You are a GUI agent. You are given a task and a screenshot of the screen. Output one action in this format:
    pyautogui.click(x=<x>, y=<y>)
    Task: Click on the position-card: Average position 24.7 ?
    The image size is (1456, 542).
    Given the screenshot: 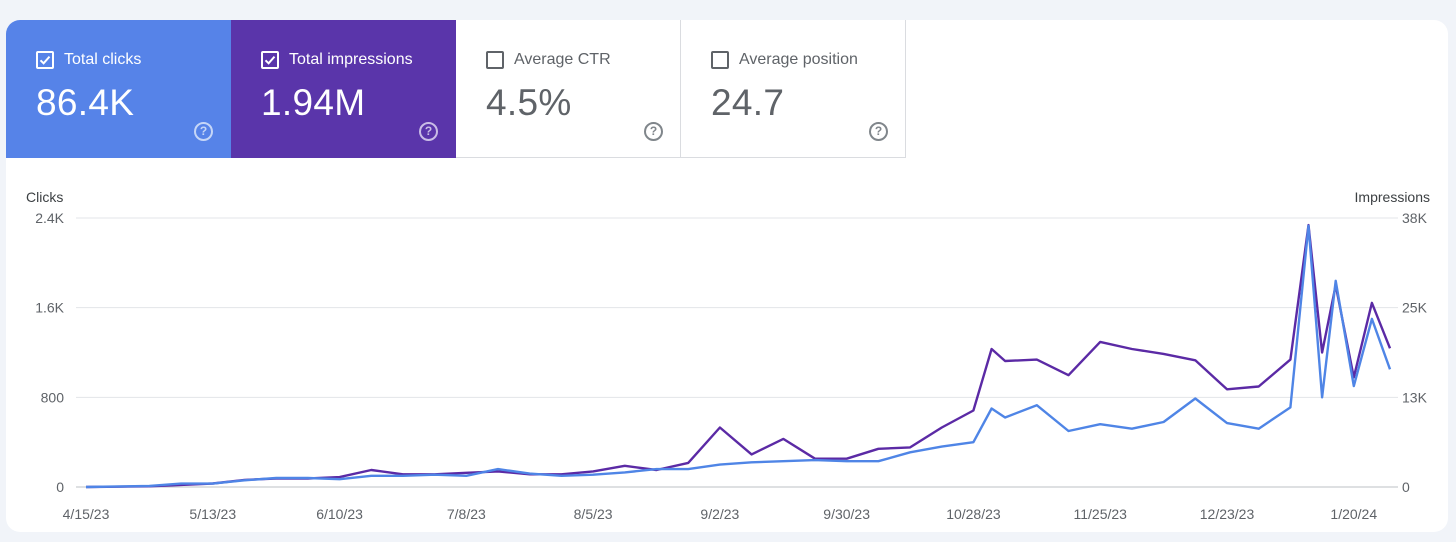 What is the action you would take?
    pyautogui.click(x=793, y=89)
    